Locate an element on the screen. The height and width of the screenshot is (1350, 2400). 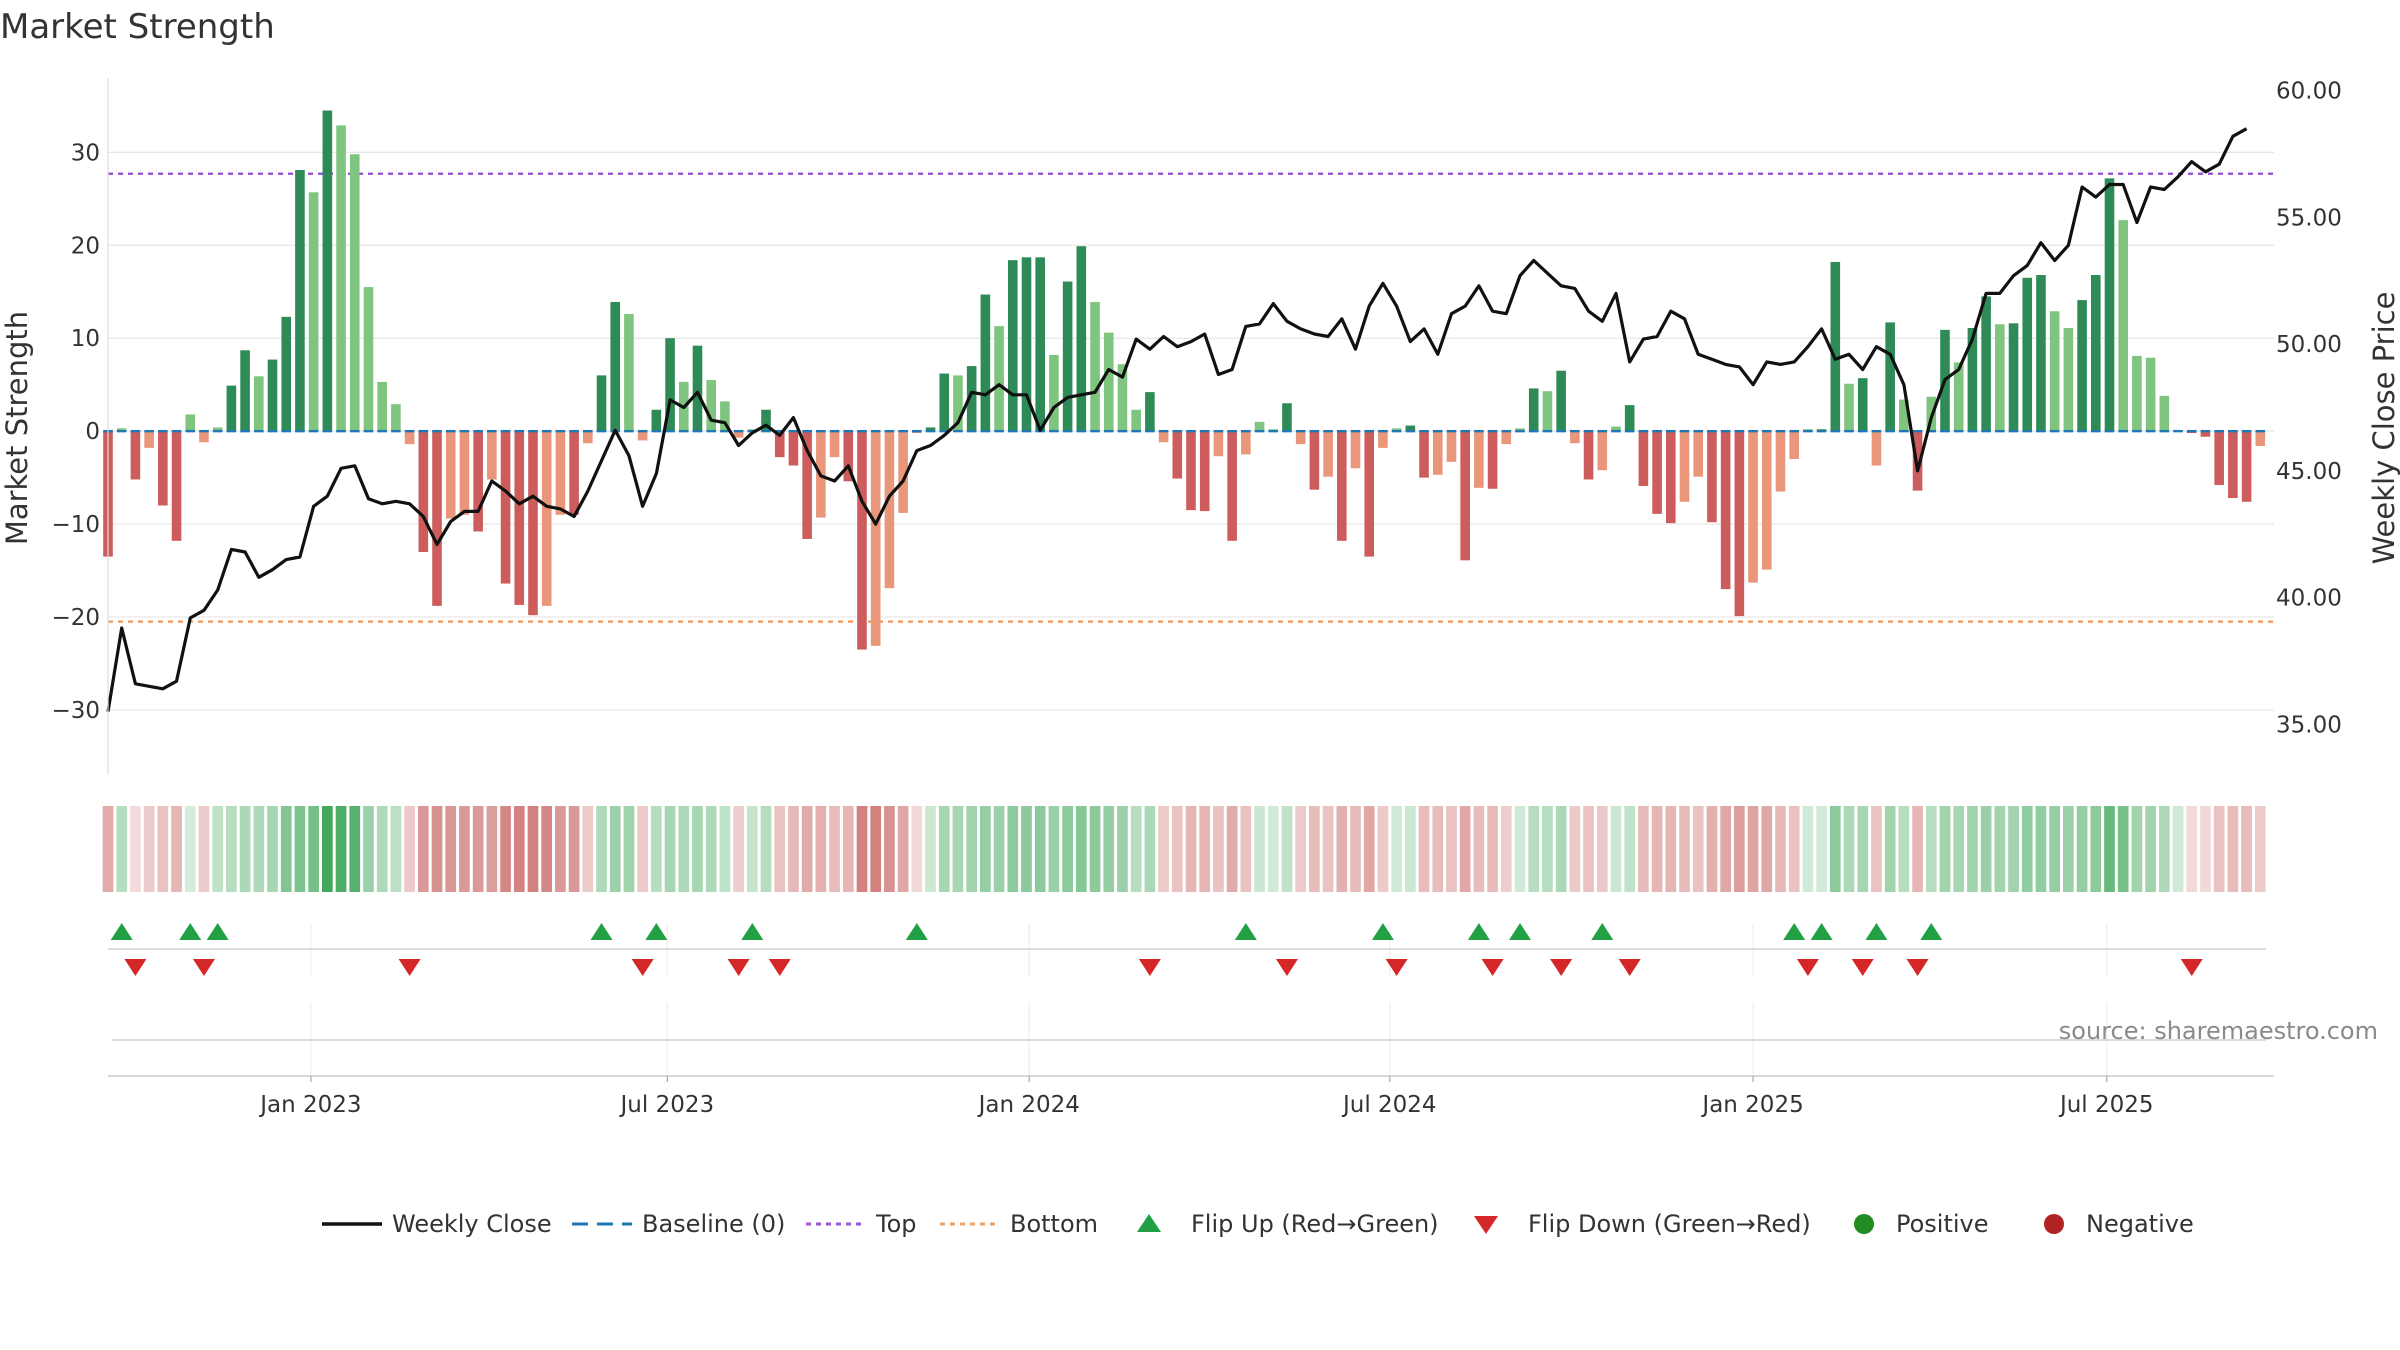
x-tick-label: Jan 2023 is located at coordinates (309, 1105).